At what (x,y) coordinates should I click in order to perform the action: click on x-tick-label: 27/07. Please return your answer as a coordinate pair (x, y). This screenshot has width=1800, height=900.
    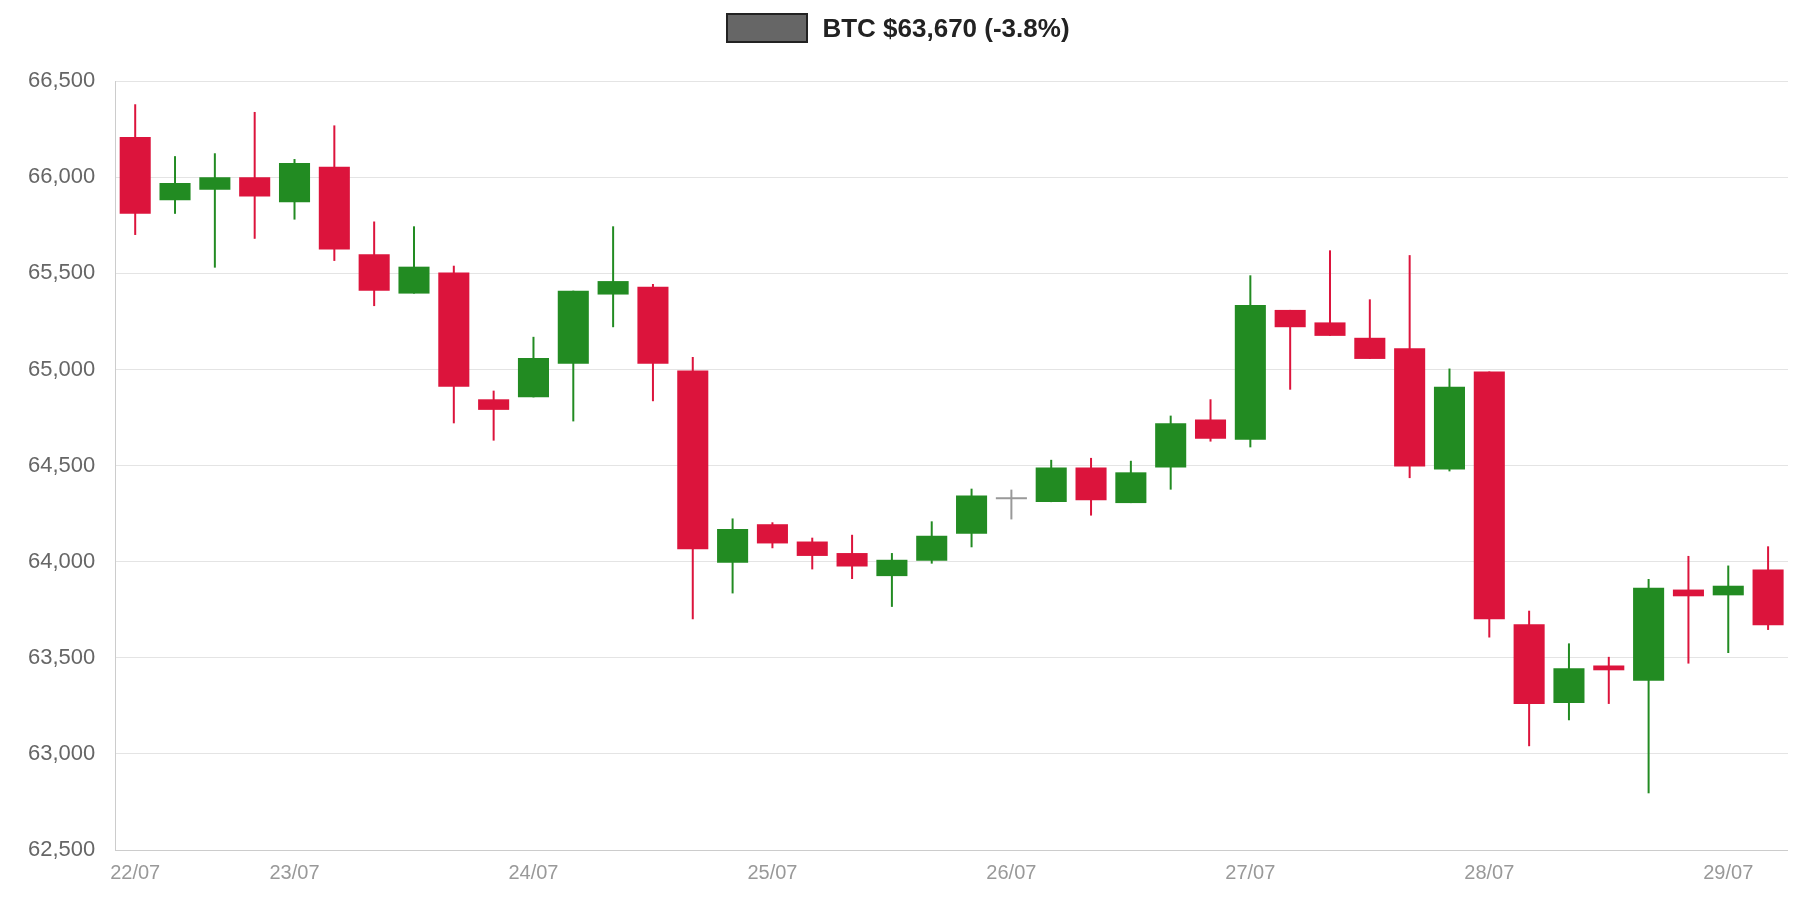
    Looking at the image, I should click on (1250, 871).